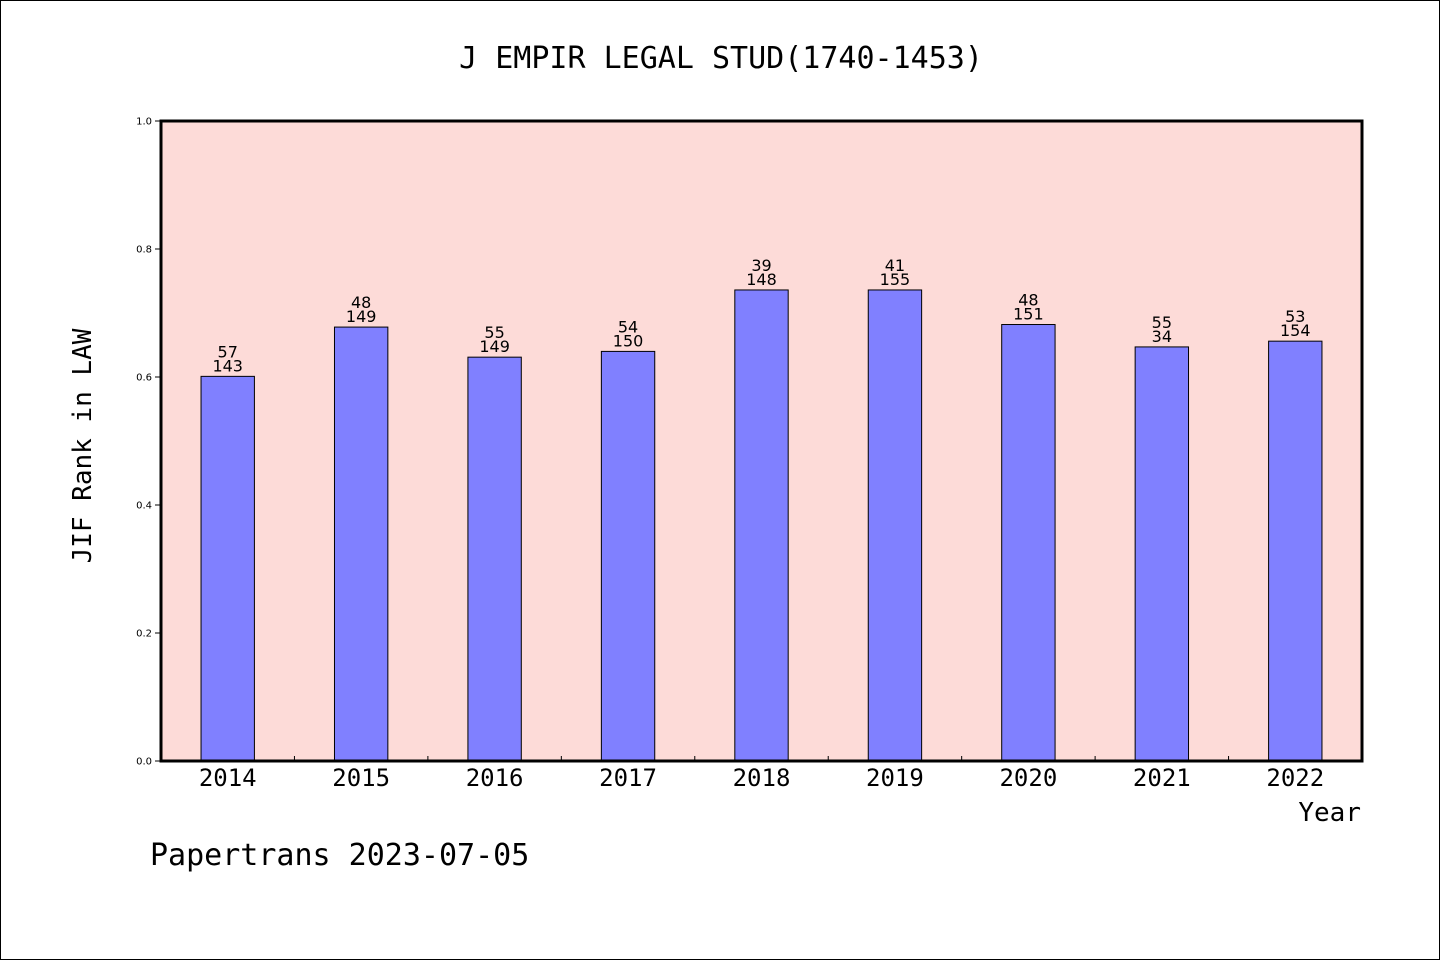 The image size is (1440, 960). I want to click on y-tick-label-0.4: 0.4, so click(144, 506).